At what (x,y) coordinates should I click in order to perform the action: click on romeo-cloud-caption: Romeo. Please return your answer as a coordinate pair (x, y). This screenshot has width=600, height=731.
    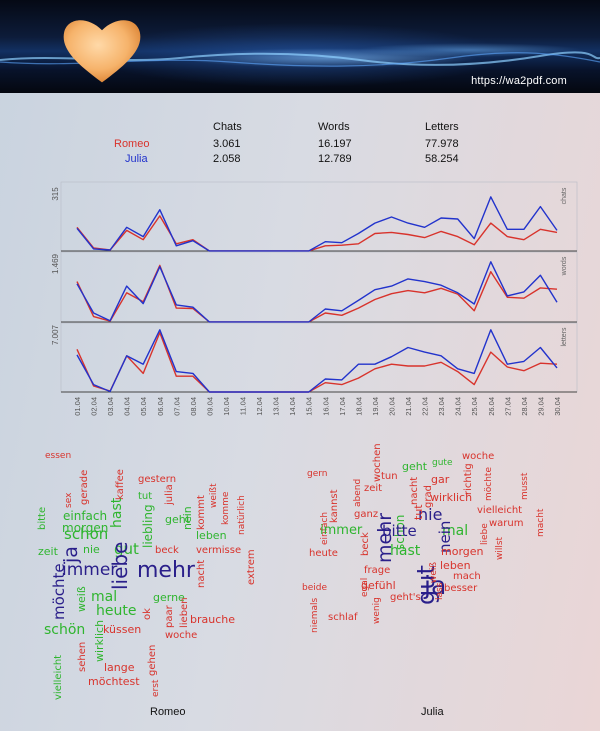
    Looking at the image, I should click on (168, 712).